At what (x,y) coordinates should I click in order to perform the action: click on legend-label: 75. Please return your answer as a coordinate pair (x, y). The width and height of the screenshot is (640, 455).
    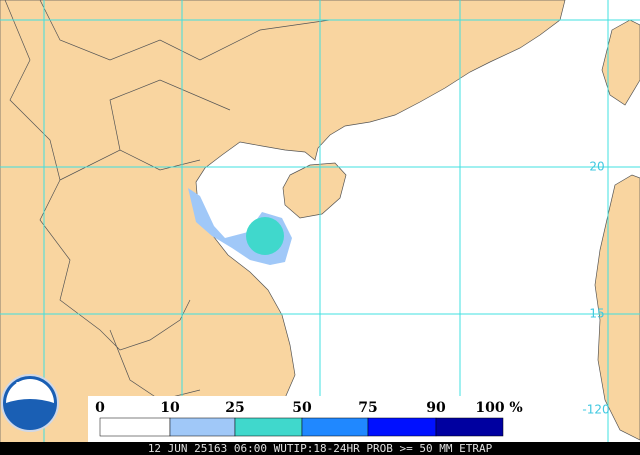
    Looking at the image, I should click on (367, 408).